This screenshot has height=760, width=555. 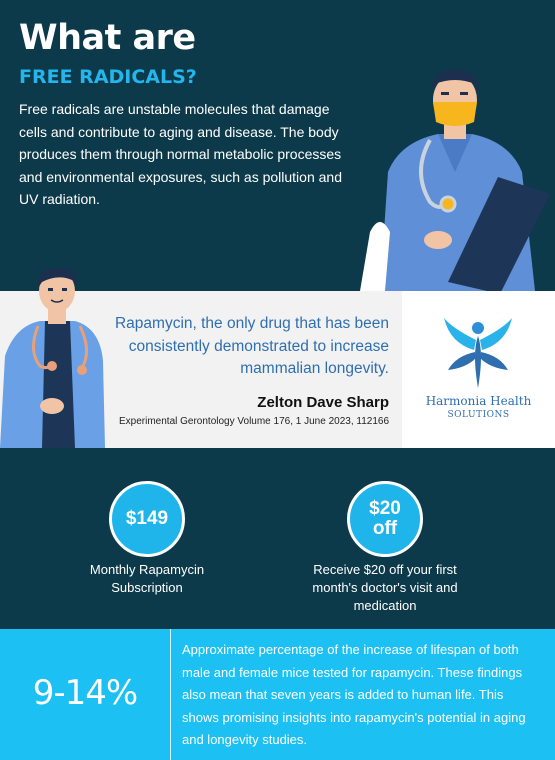 I want to click on brand-logo: Harmonia Health SOLUTIONS, so click(x=478, y=369).